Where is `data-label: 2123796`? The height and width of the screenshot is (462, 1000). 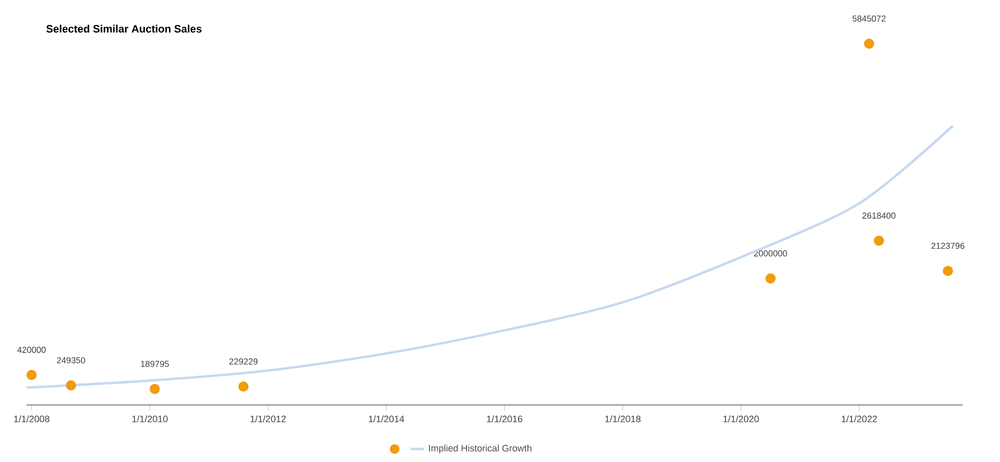
data-label: 2123796 is located at coordinates (947, 245).